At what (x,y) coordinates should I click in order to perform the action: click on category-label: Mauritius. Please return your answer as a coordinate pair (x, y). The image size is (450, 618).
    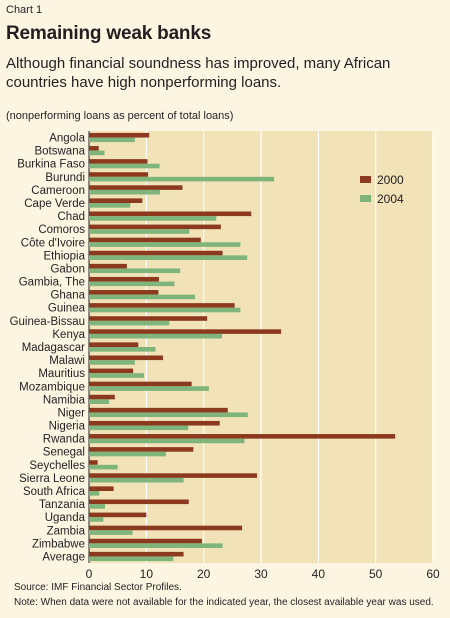
    Looking at the image, I should click on (61, 374).